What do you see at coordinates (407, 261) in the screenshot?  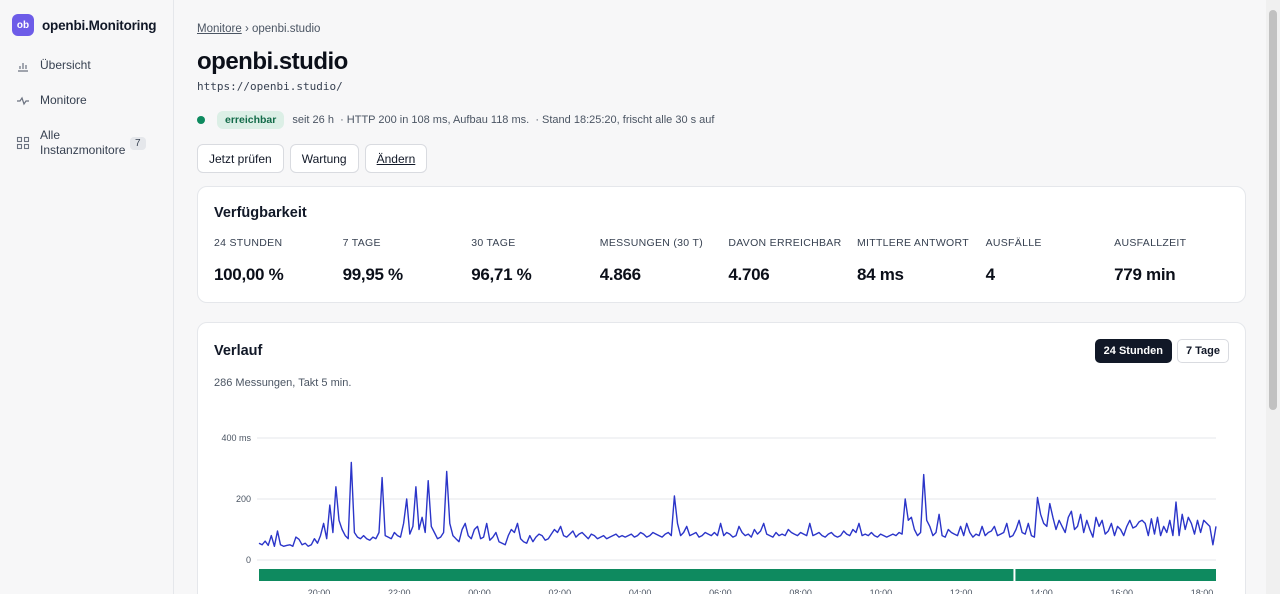 I see `stat-7d: 7 TAGE 99,95 %` at bounding box center [407, 261].